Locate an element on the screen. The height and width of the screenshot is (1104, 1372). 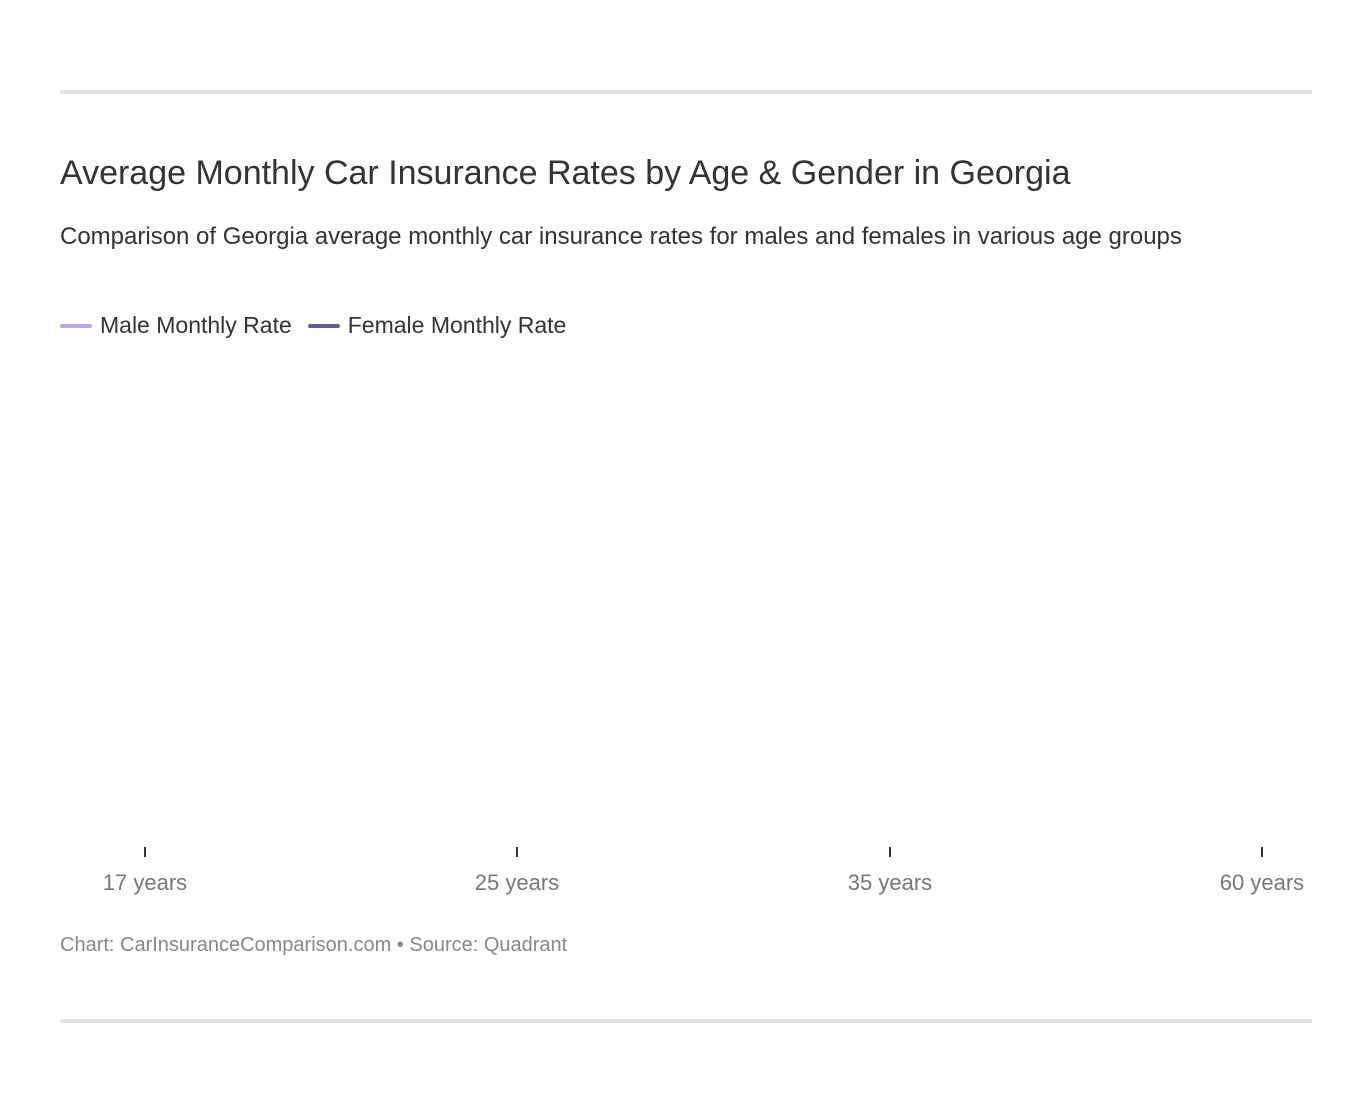
legend-swatch-female is located at coordinates (323, 325).